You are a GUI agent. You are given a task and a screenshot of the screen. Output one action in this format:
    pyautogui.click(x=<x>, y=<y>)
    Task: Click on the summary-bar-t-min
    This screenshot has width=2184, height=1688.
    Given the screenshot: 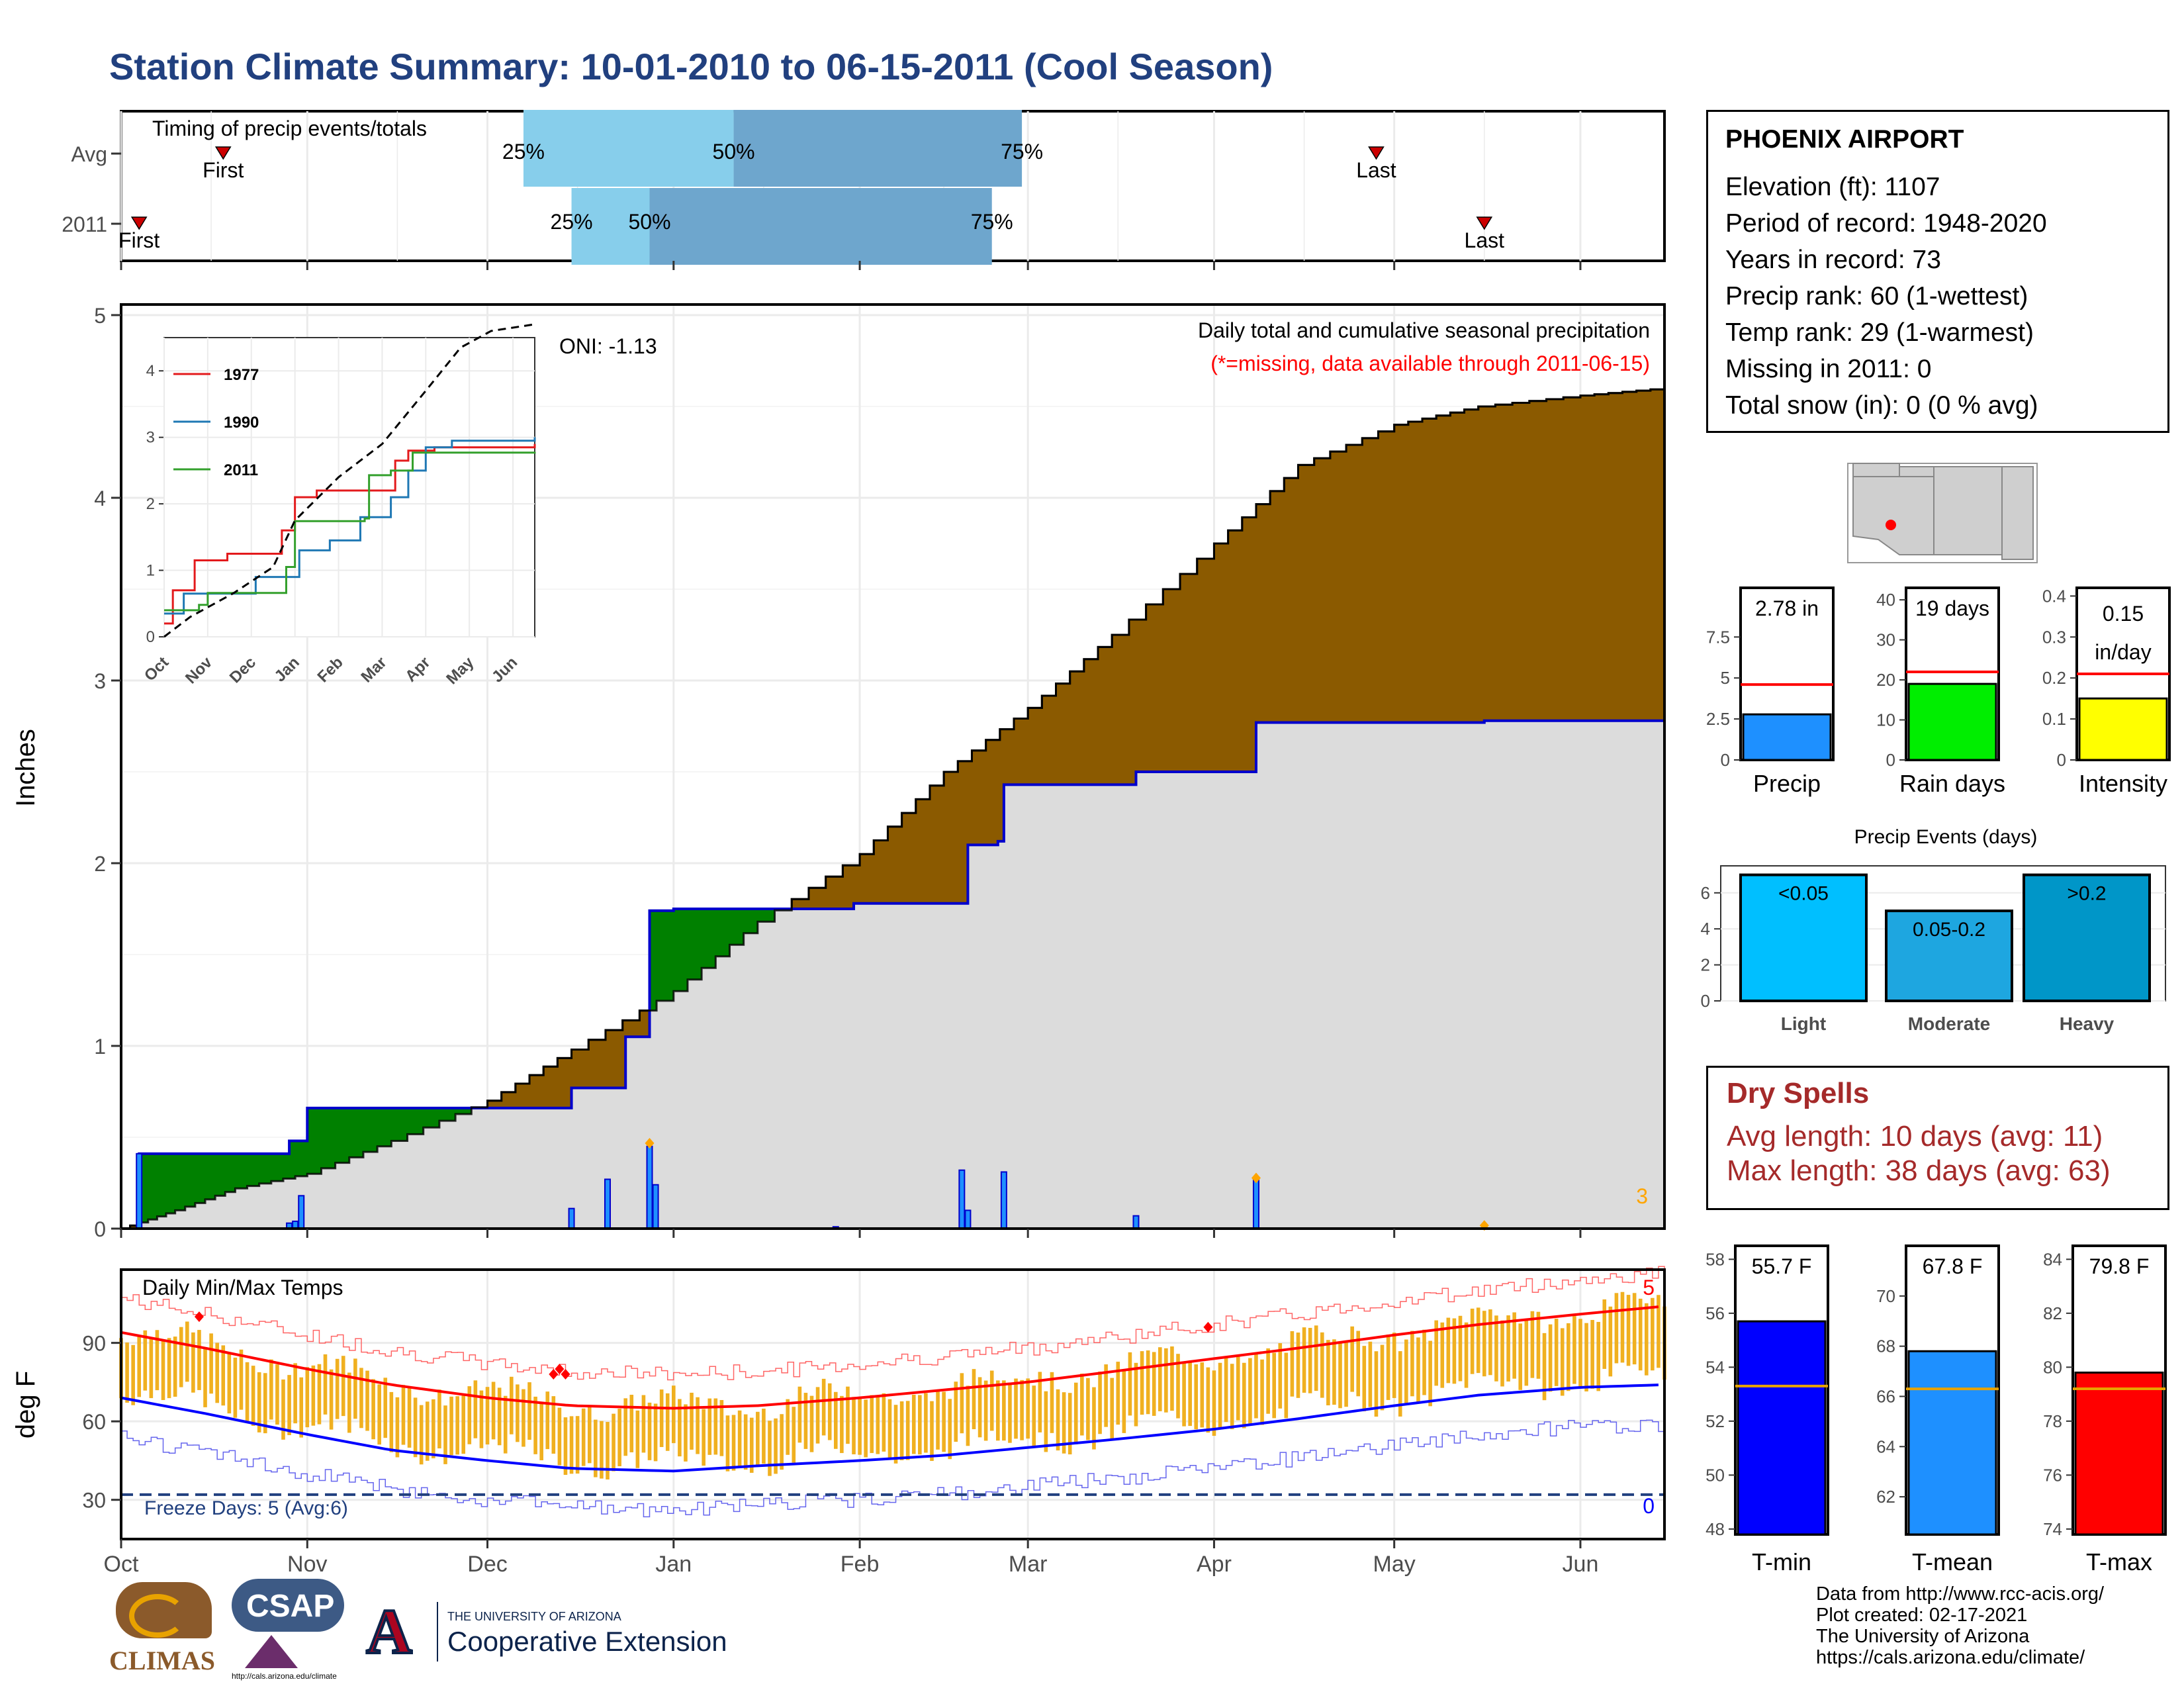 What is the action you would take?
    pyautogui.click(x=1782, y=1428)
    